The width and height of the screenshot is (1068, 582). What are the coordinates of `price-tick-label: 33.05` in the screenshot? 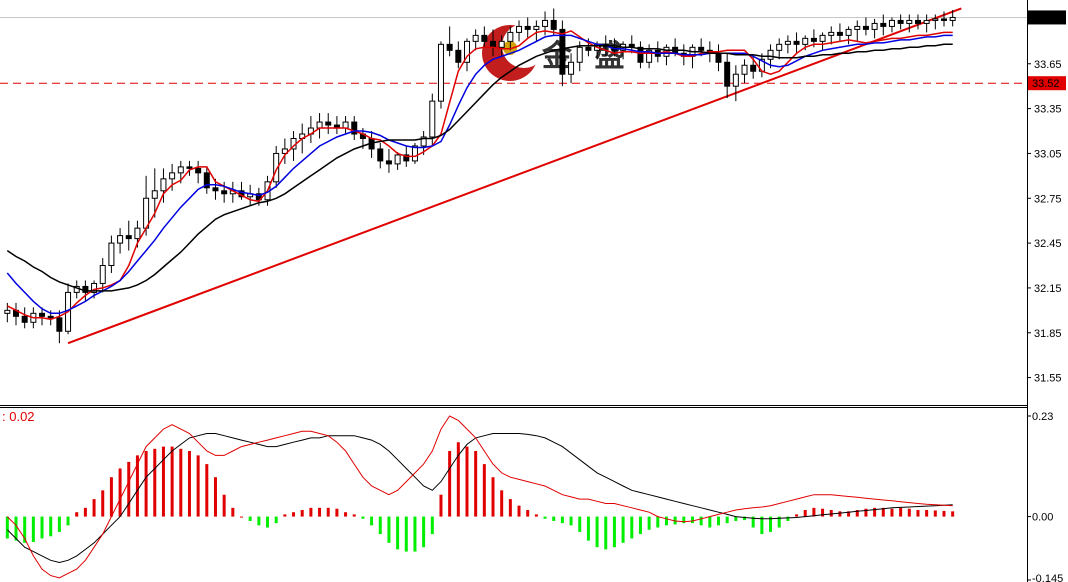 It's located at (1048, 154).